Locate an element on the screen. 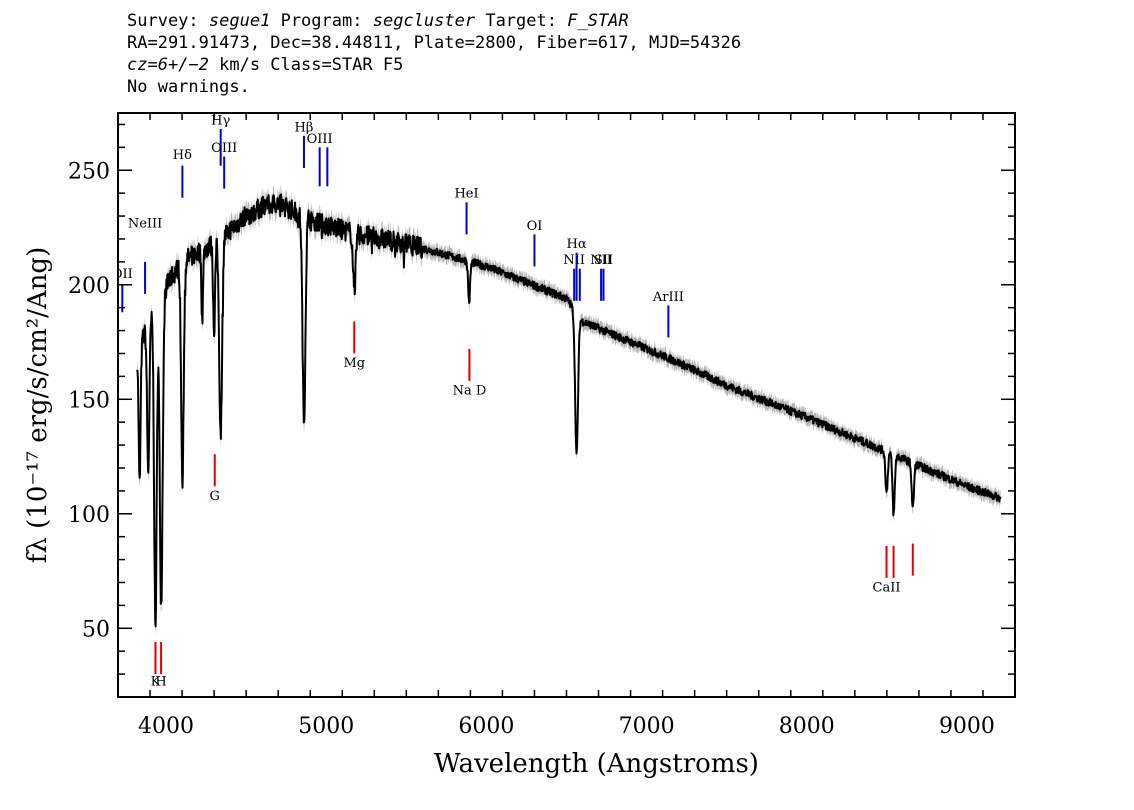 Image resolution: width=1134 pixels, height=810 pixels. x-axis-title: Wavelength (Angstroms) is located at coordinates (596, 764).